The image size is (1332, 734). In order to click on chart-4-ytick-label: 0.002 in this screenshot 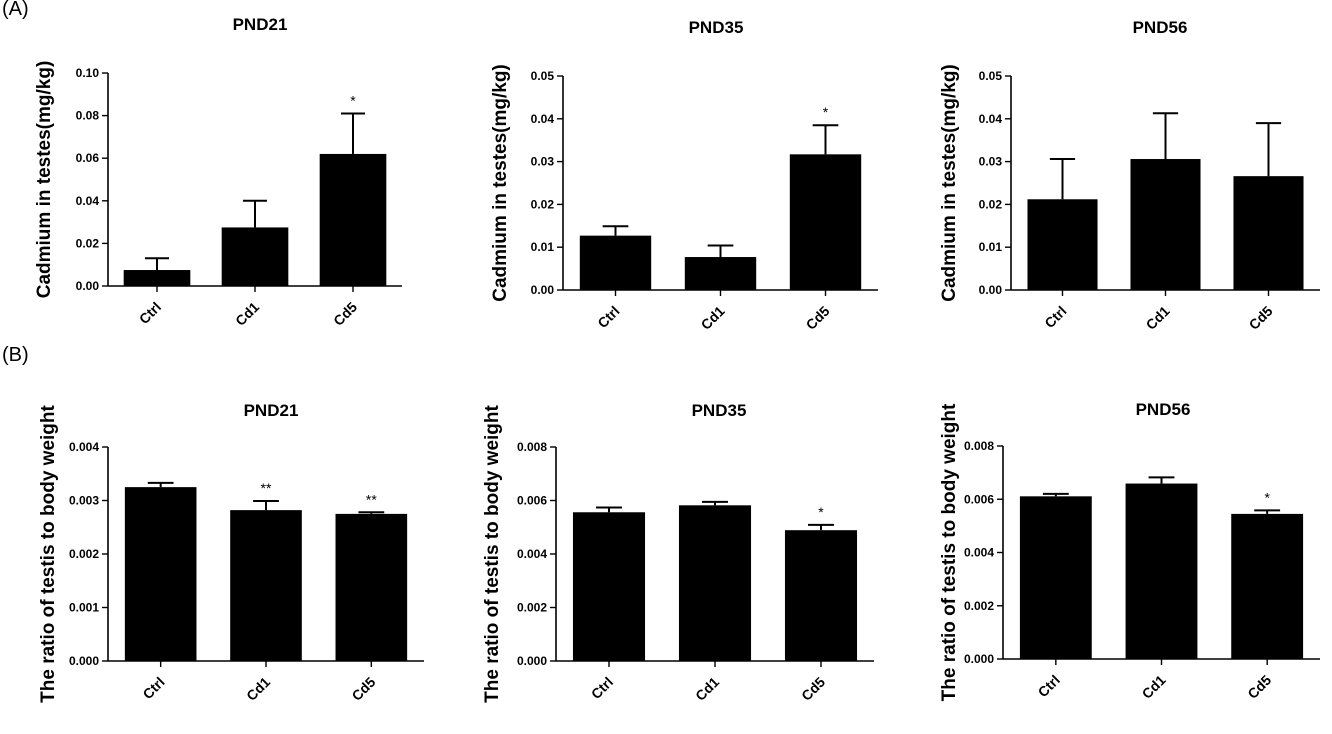, I will do `click(84, 554)`.